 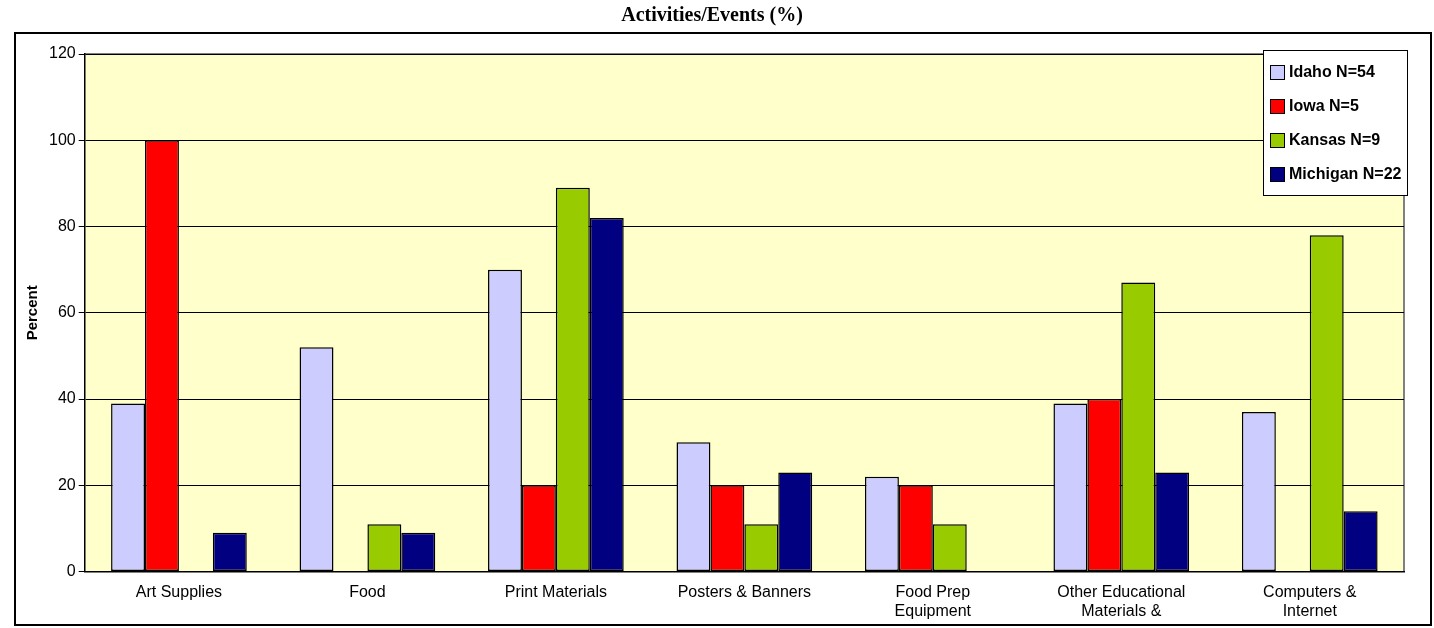 What do you see at coordinates (62, 139) in the screenshot?
I see `y-tick-label: 100` at bounding box center [62, 139].